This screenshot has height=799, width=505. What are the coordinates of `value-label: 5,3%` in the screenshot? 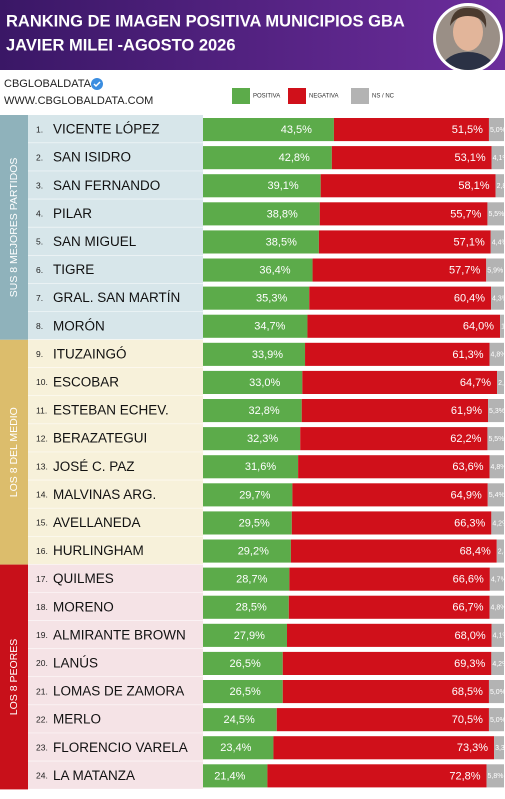 It's located at (497, 411).